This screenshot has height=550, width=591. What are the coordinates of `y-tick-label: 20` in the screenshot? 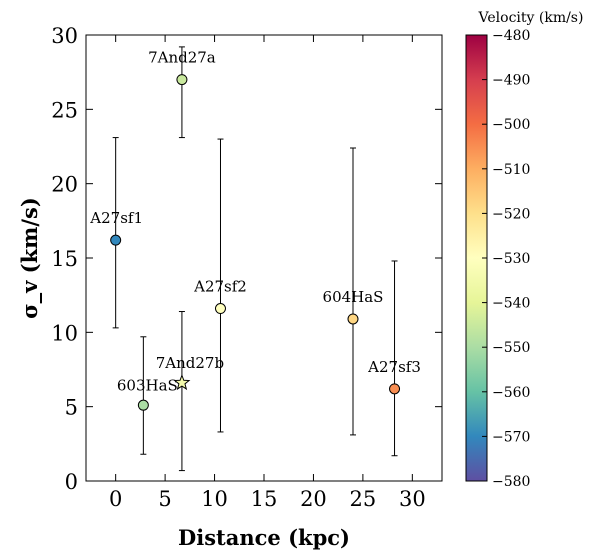 It's located at (64, 185).